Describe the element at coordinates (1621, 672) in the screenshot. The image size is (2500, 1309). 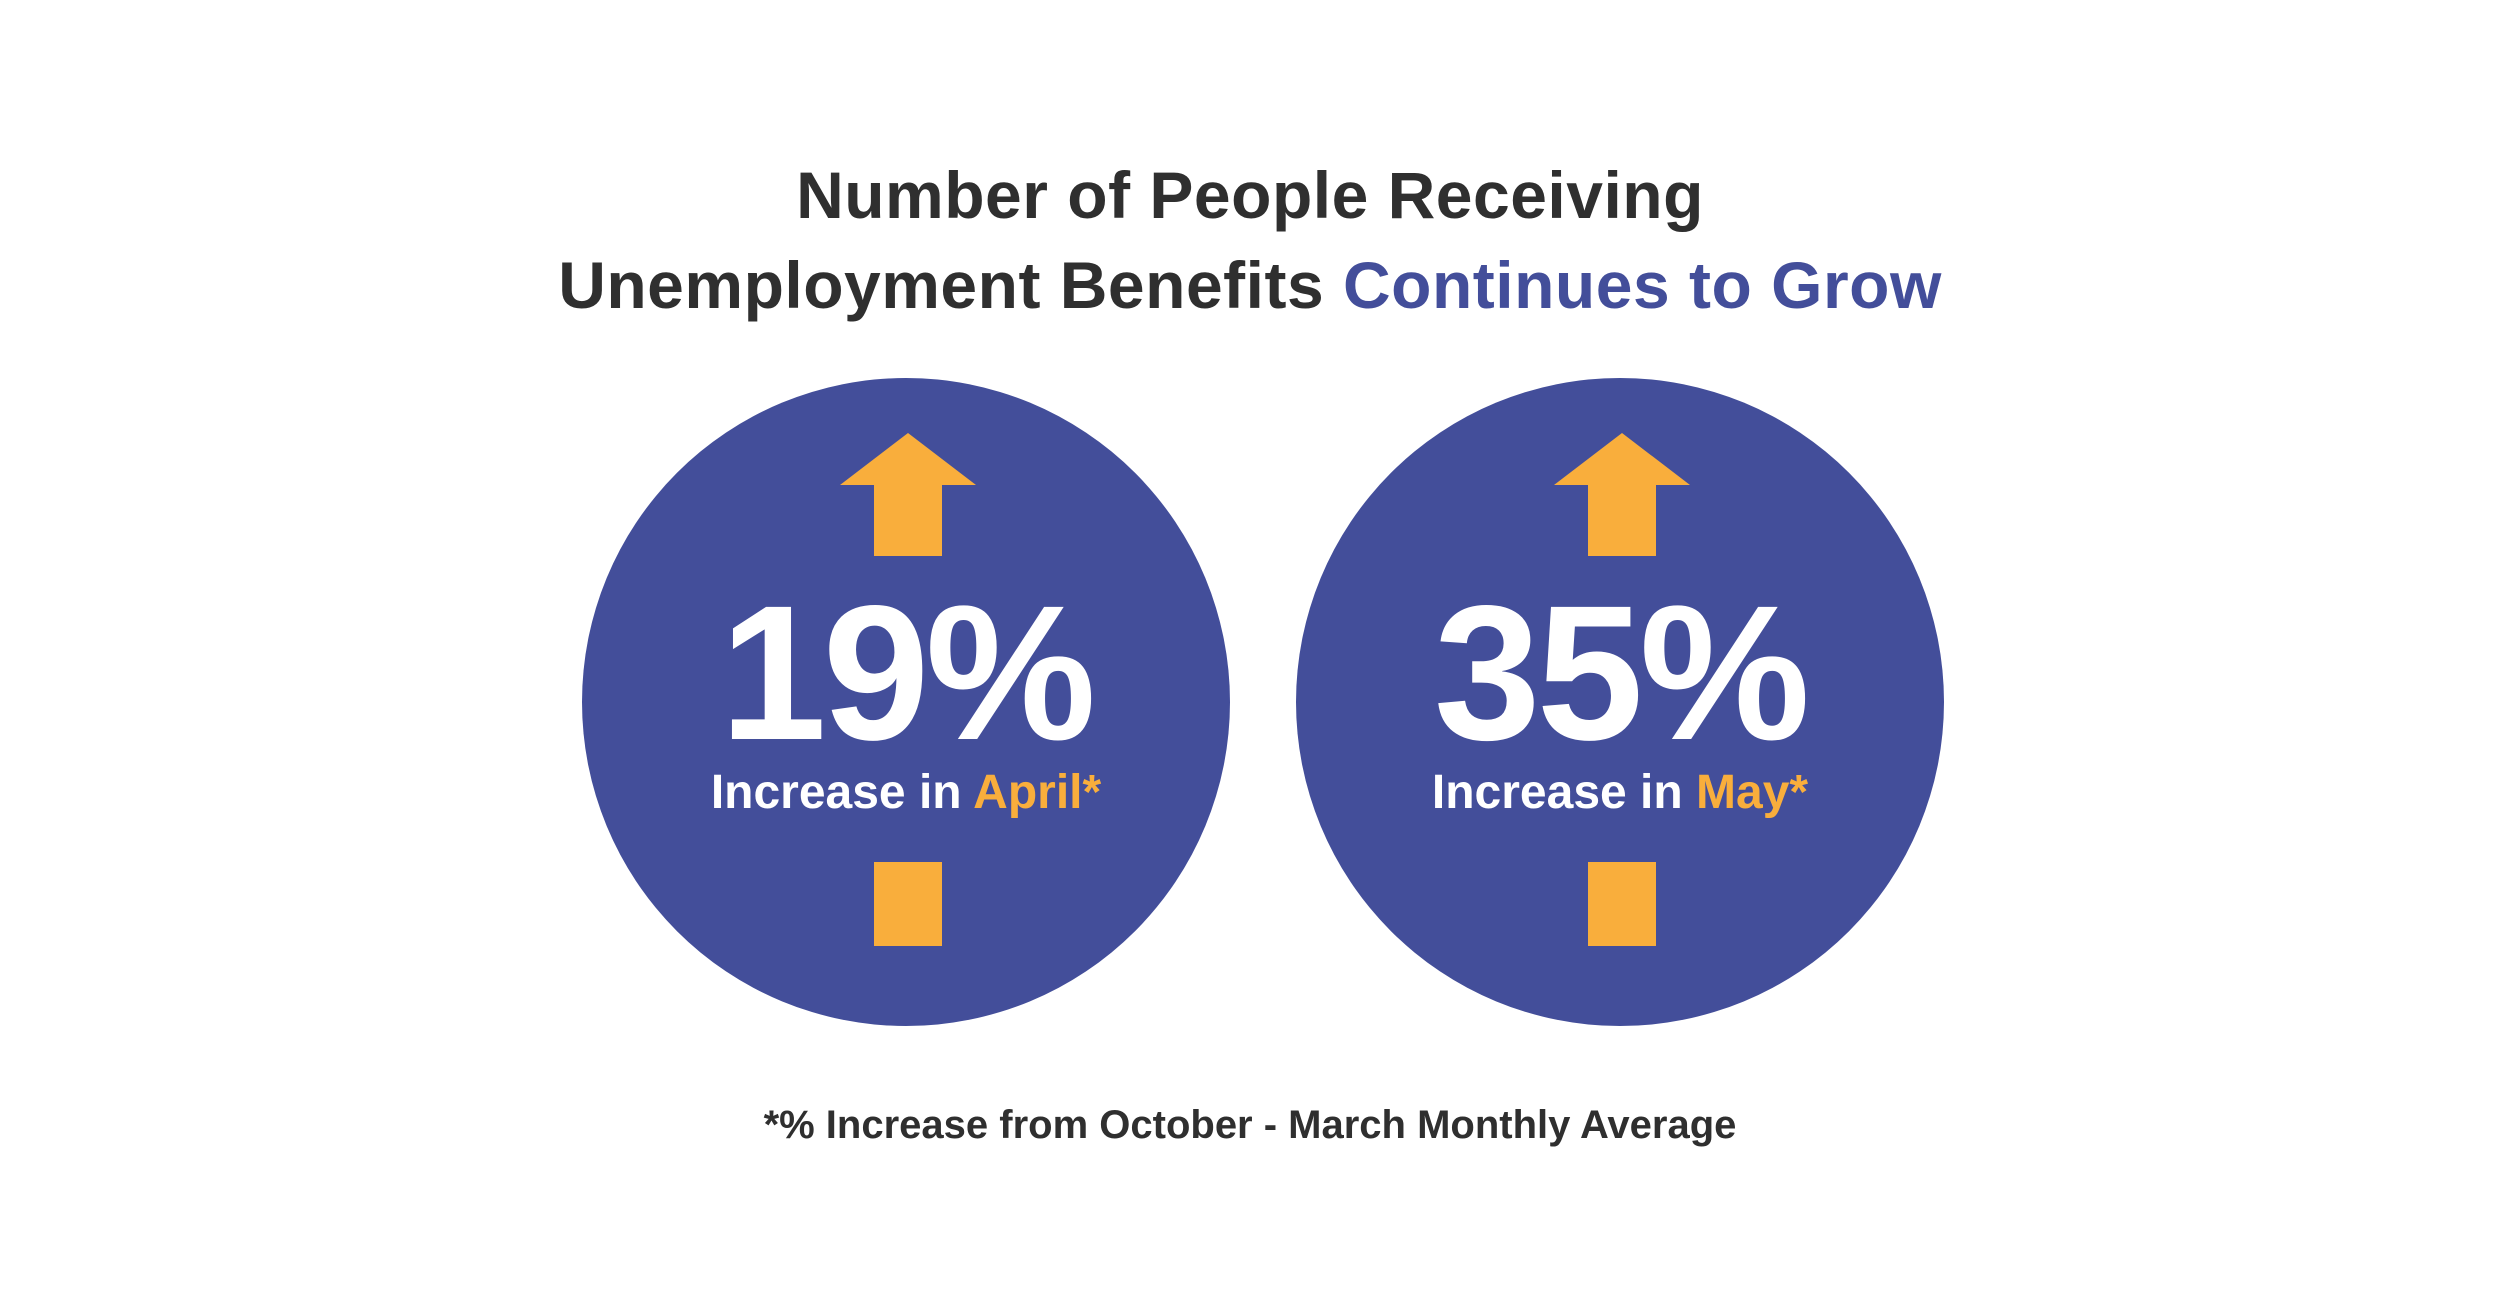
I see `stat-value: 35%` at that location.